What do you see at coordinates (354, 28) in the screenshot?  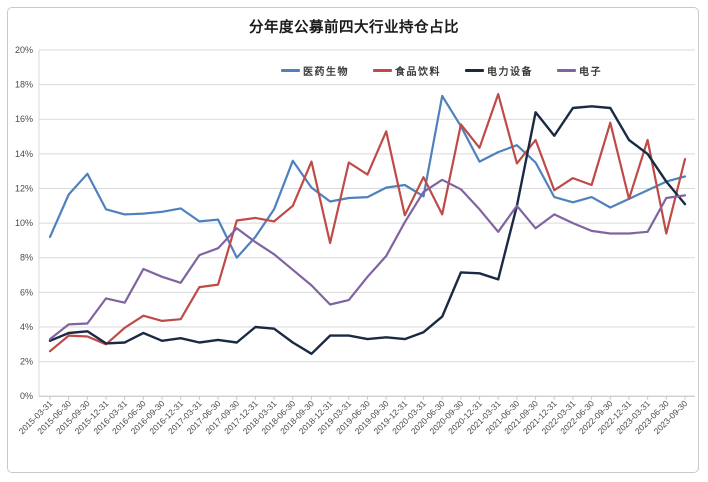 I see `chart-title: 分年度公募前四大行业持仓占比` at bounding box center [354, 28].